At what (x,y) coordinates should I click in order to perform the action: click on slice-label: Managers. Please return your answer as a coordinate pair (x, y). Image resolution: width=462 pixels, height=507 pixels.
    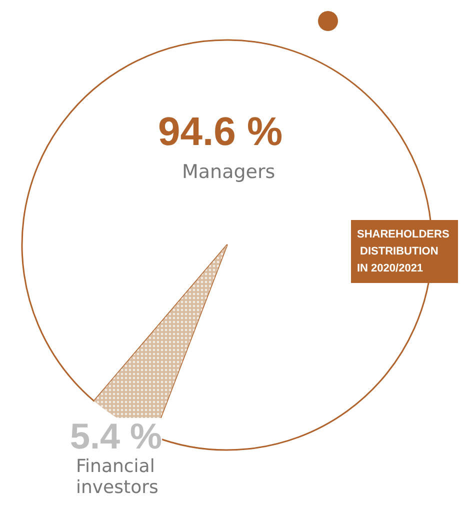
    Looking at the image, I should click on (229, 172).